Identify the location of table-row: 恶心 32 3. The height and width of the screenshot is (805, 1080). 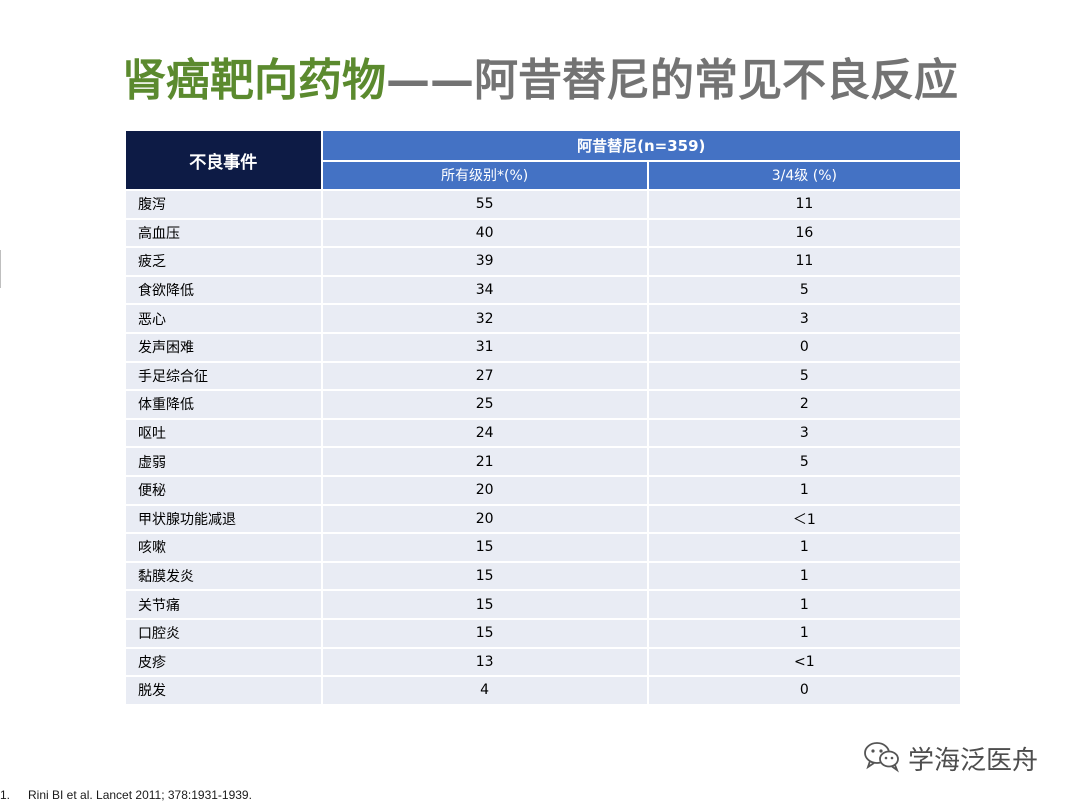
(543, 318).